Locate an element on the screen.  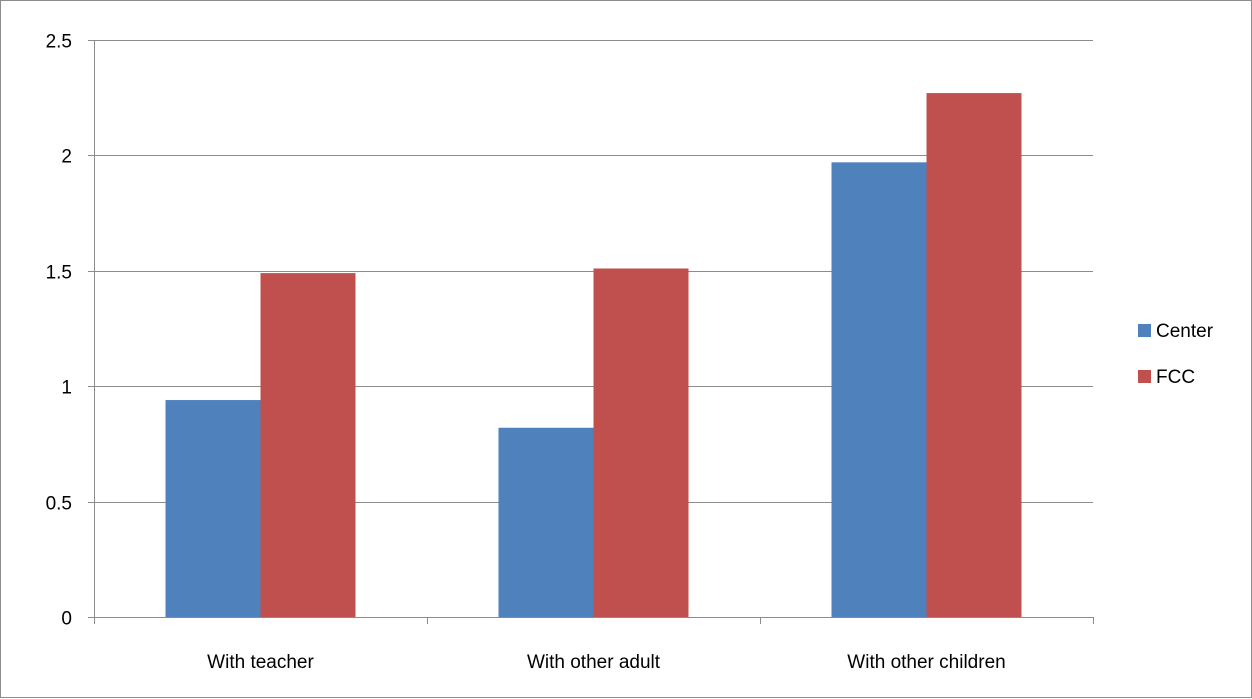
y-tick-label: 0 is located at coordinates (66, 619).